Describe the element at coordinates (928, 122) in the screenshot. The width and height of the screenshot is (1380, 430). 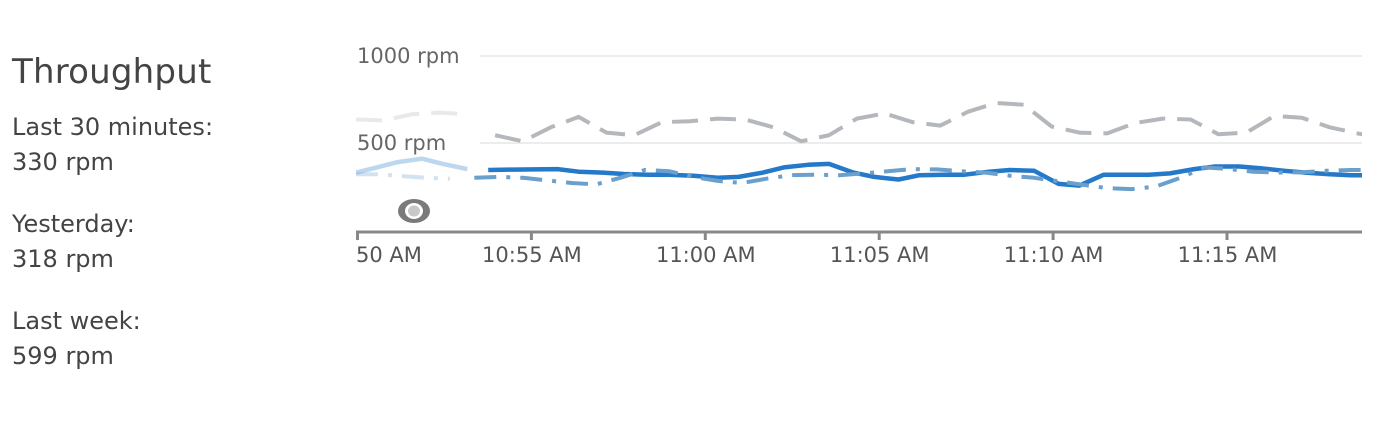
I see `series-line-last_week` at that location.